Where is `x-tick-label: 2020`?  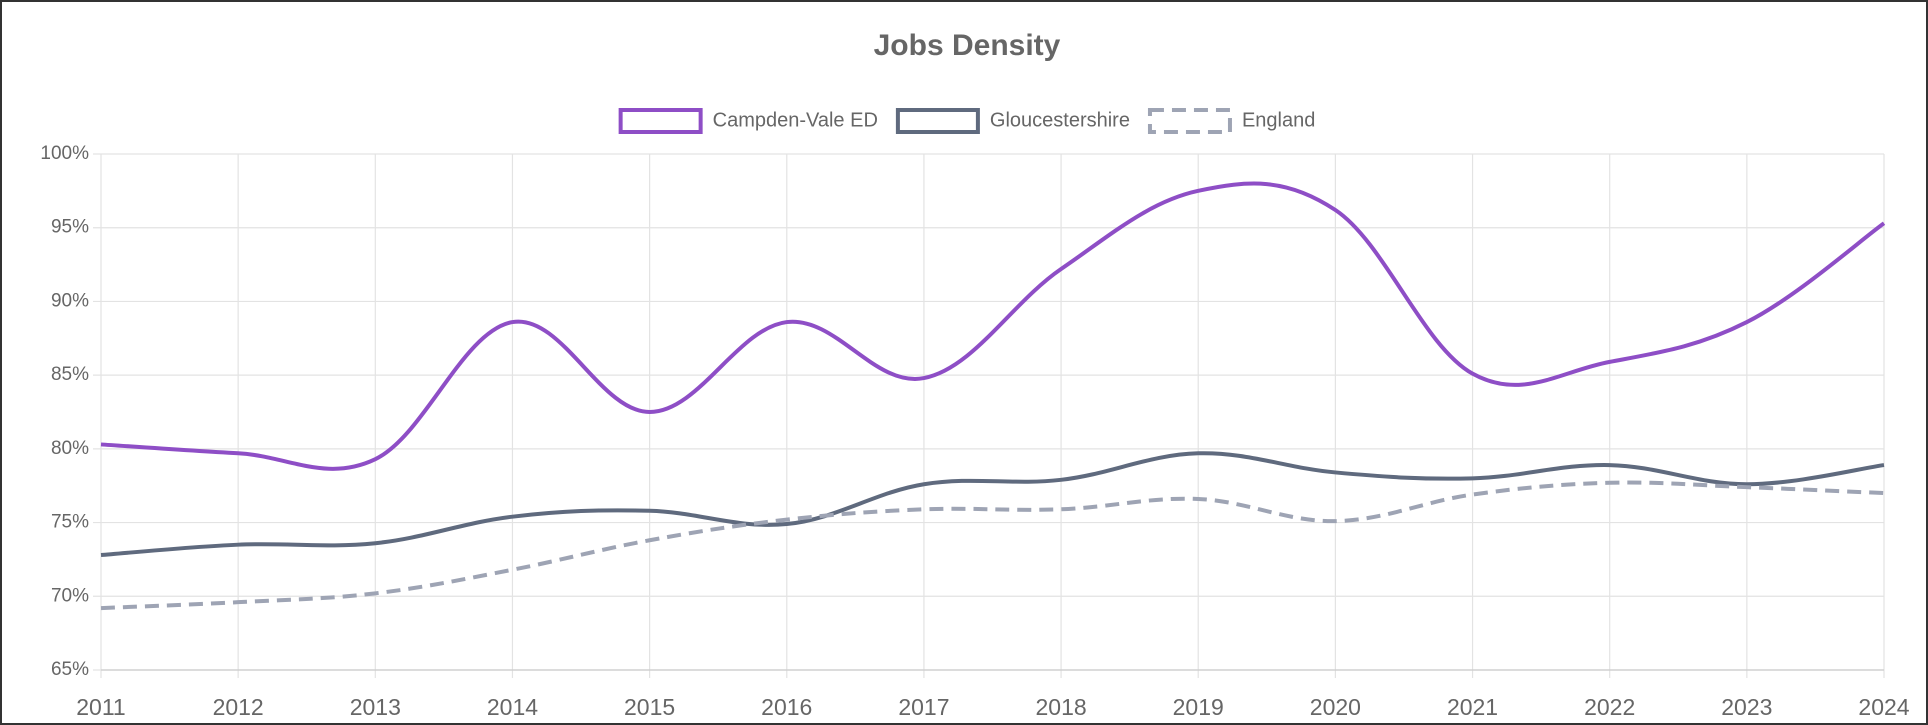 x-tick-label: 2020 is located at coordinates (1335, 707).